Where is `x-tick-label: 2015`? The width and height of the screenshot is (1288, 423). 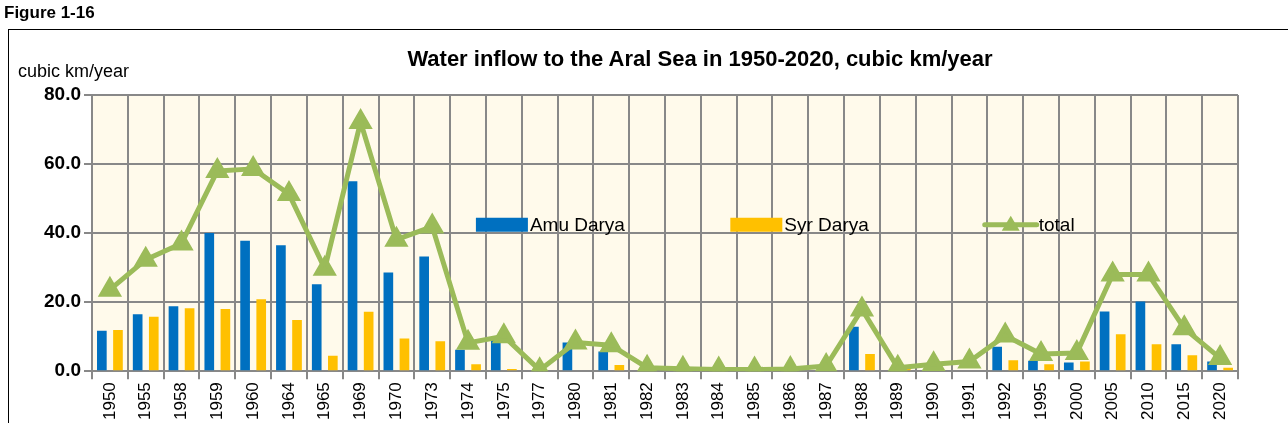 x-tick-label: 2015 is located at coordinates (1183, 401).